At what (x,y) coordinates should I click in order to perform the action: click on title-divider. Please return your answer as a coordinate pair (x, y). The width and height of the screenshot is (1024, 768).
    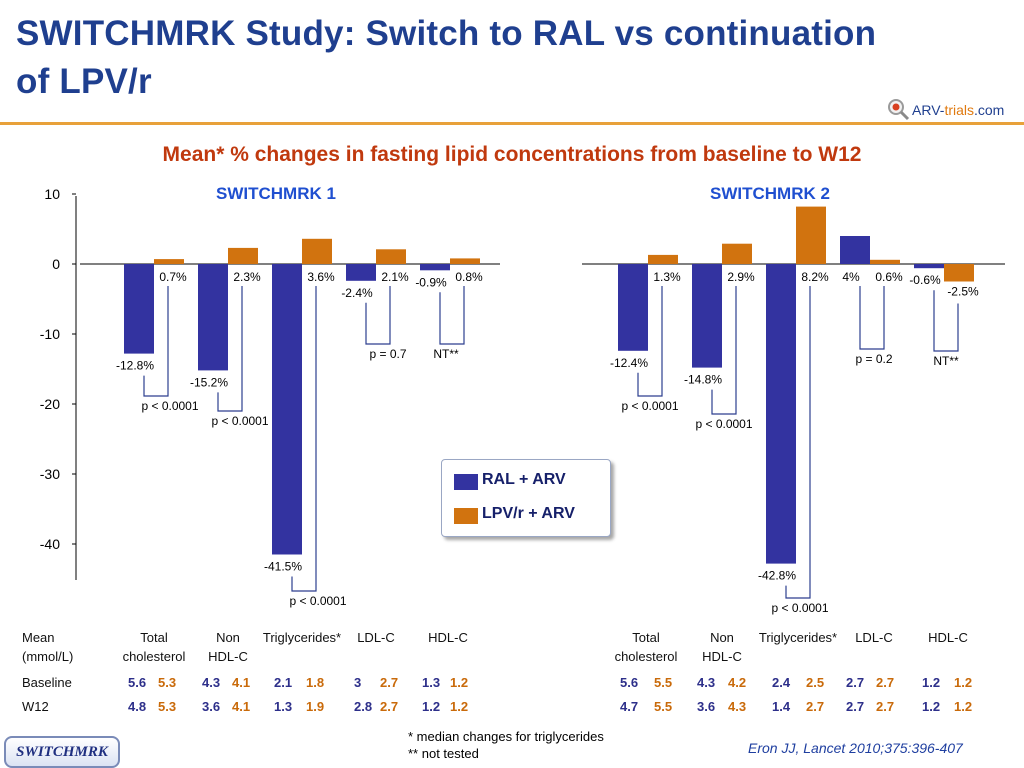
    Looking at the image, I should click on (512, 123).